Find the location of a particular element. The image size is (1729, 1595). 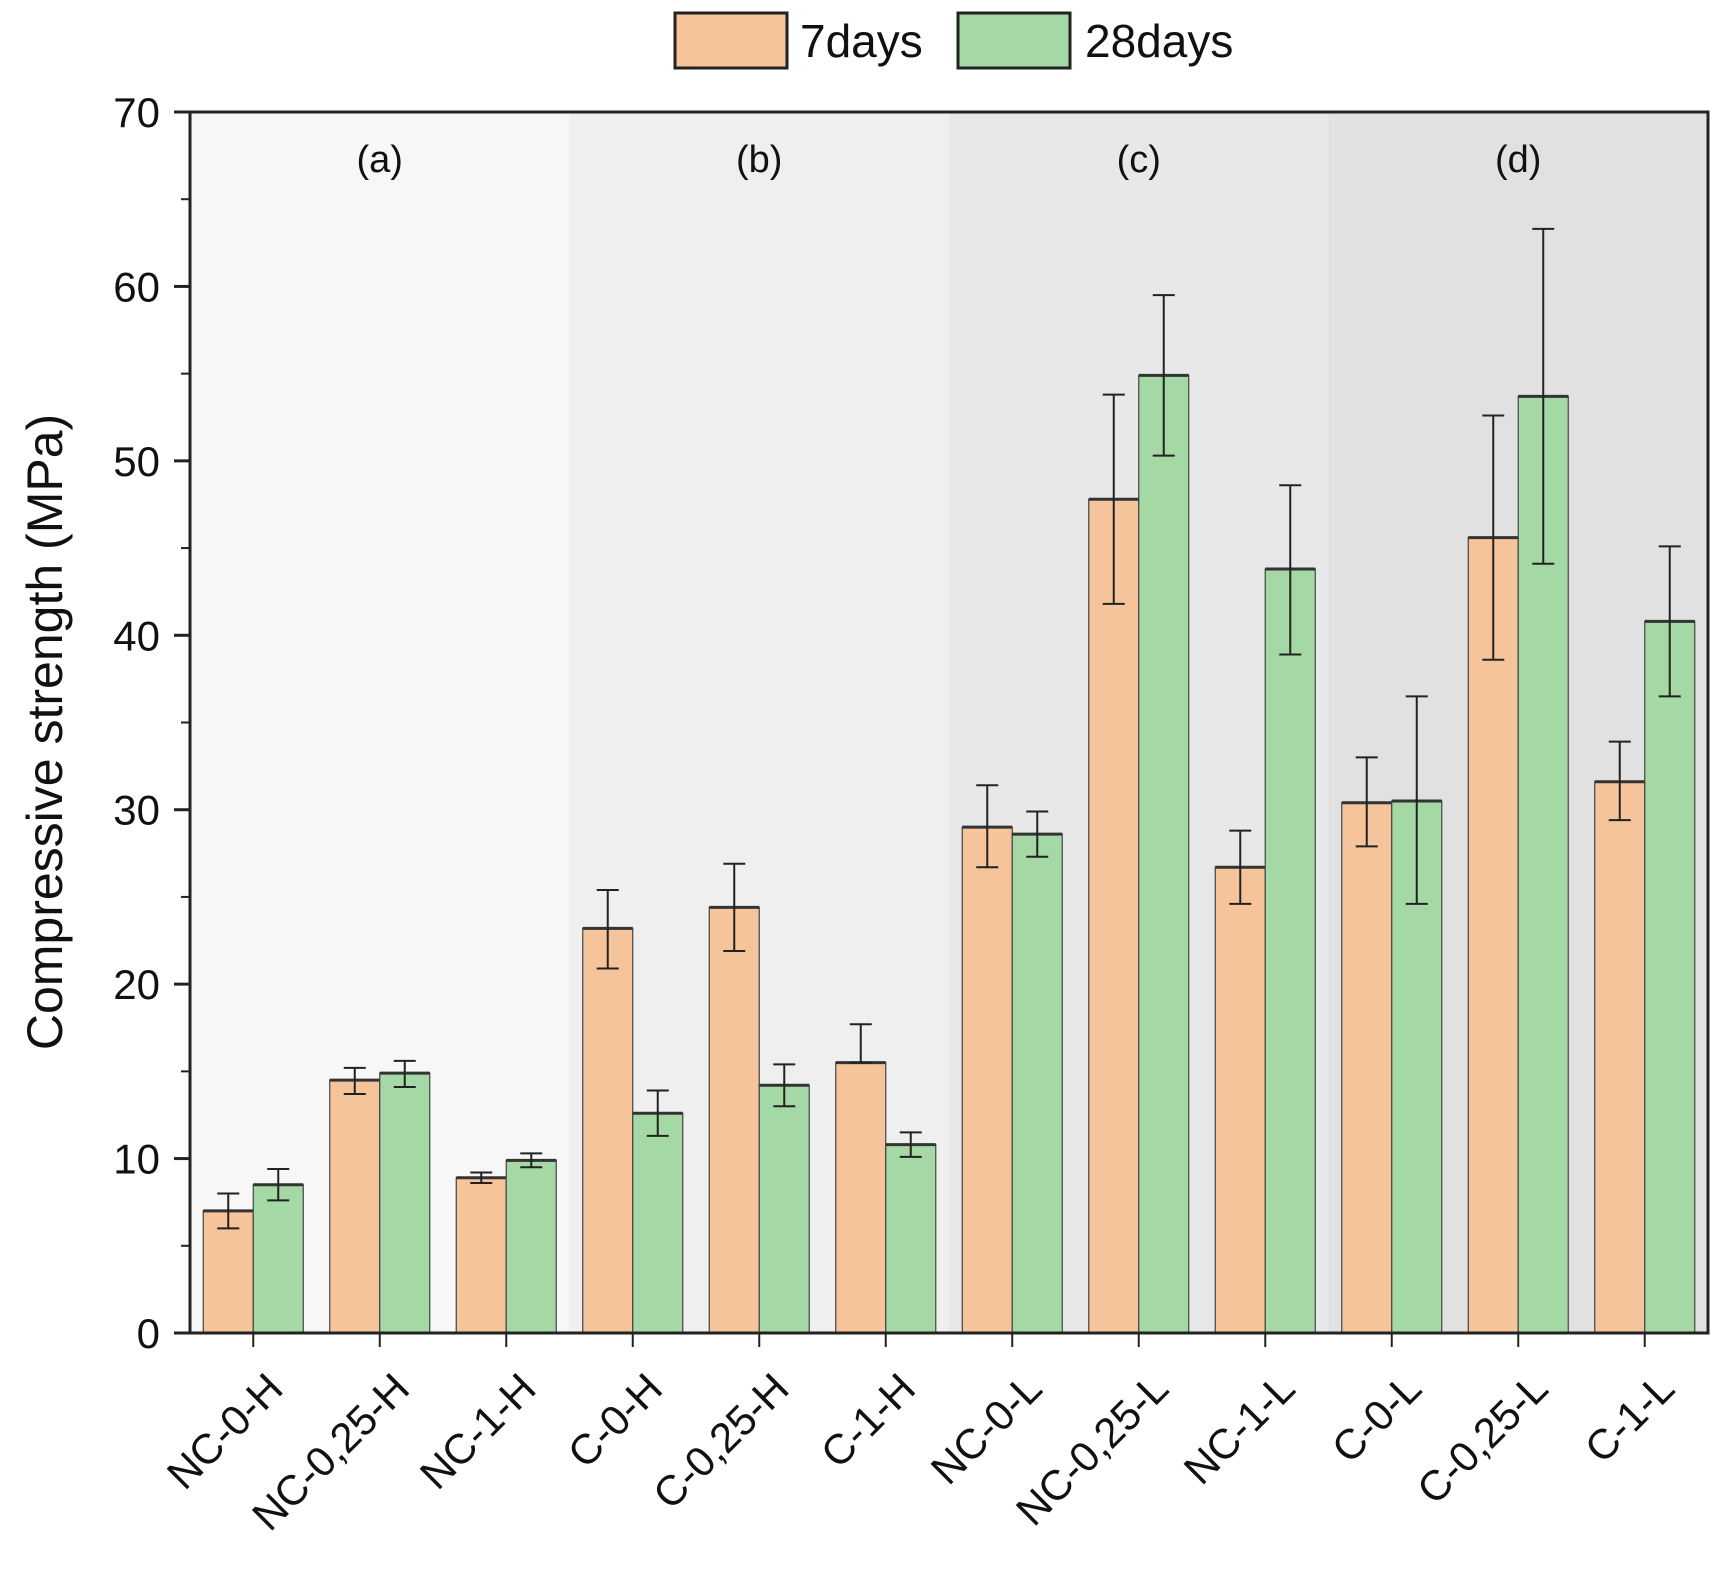

y-tick-label-4: 40 is located at coordinates (136, 635).